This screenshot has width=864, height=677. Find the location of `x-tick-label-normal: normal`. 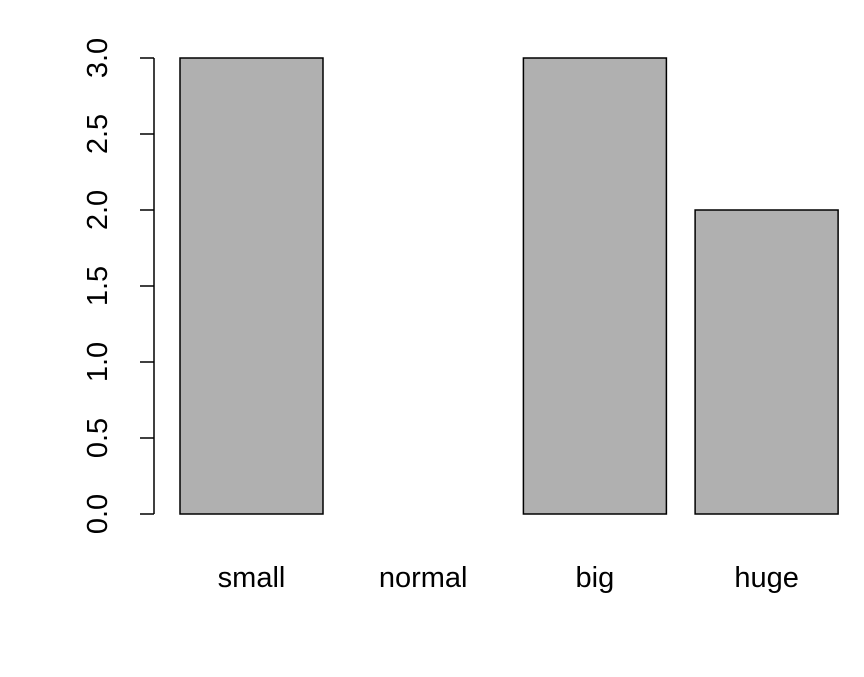

x-tick-label-normal: normal is located at coordinates (423, 578).